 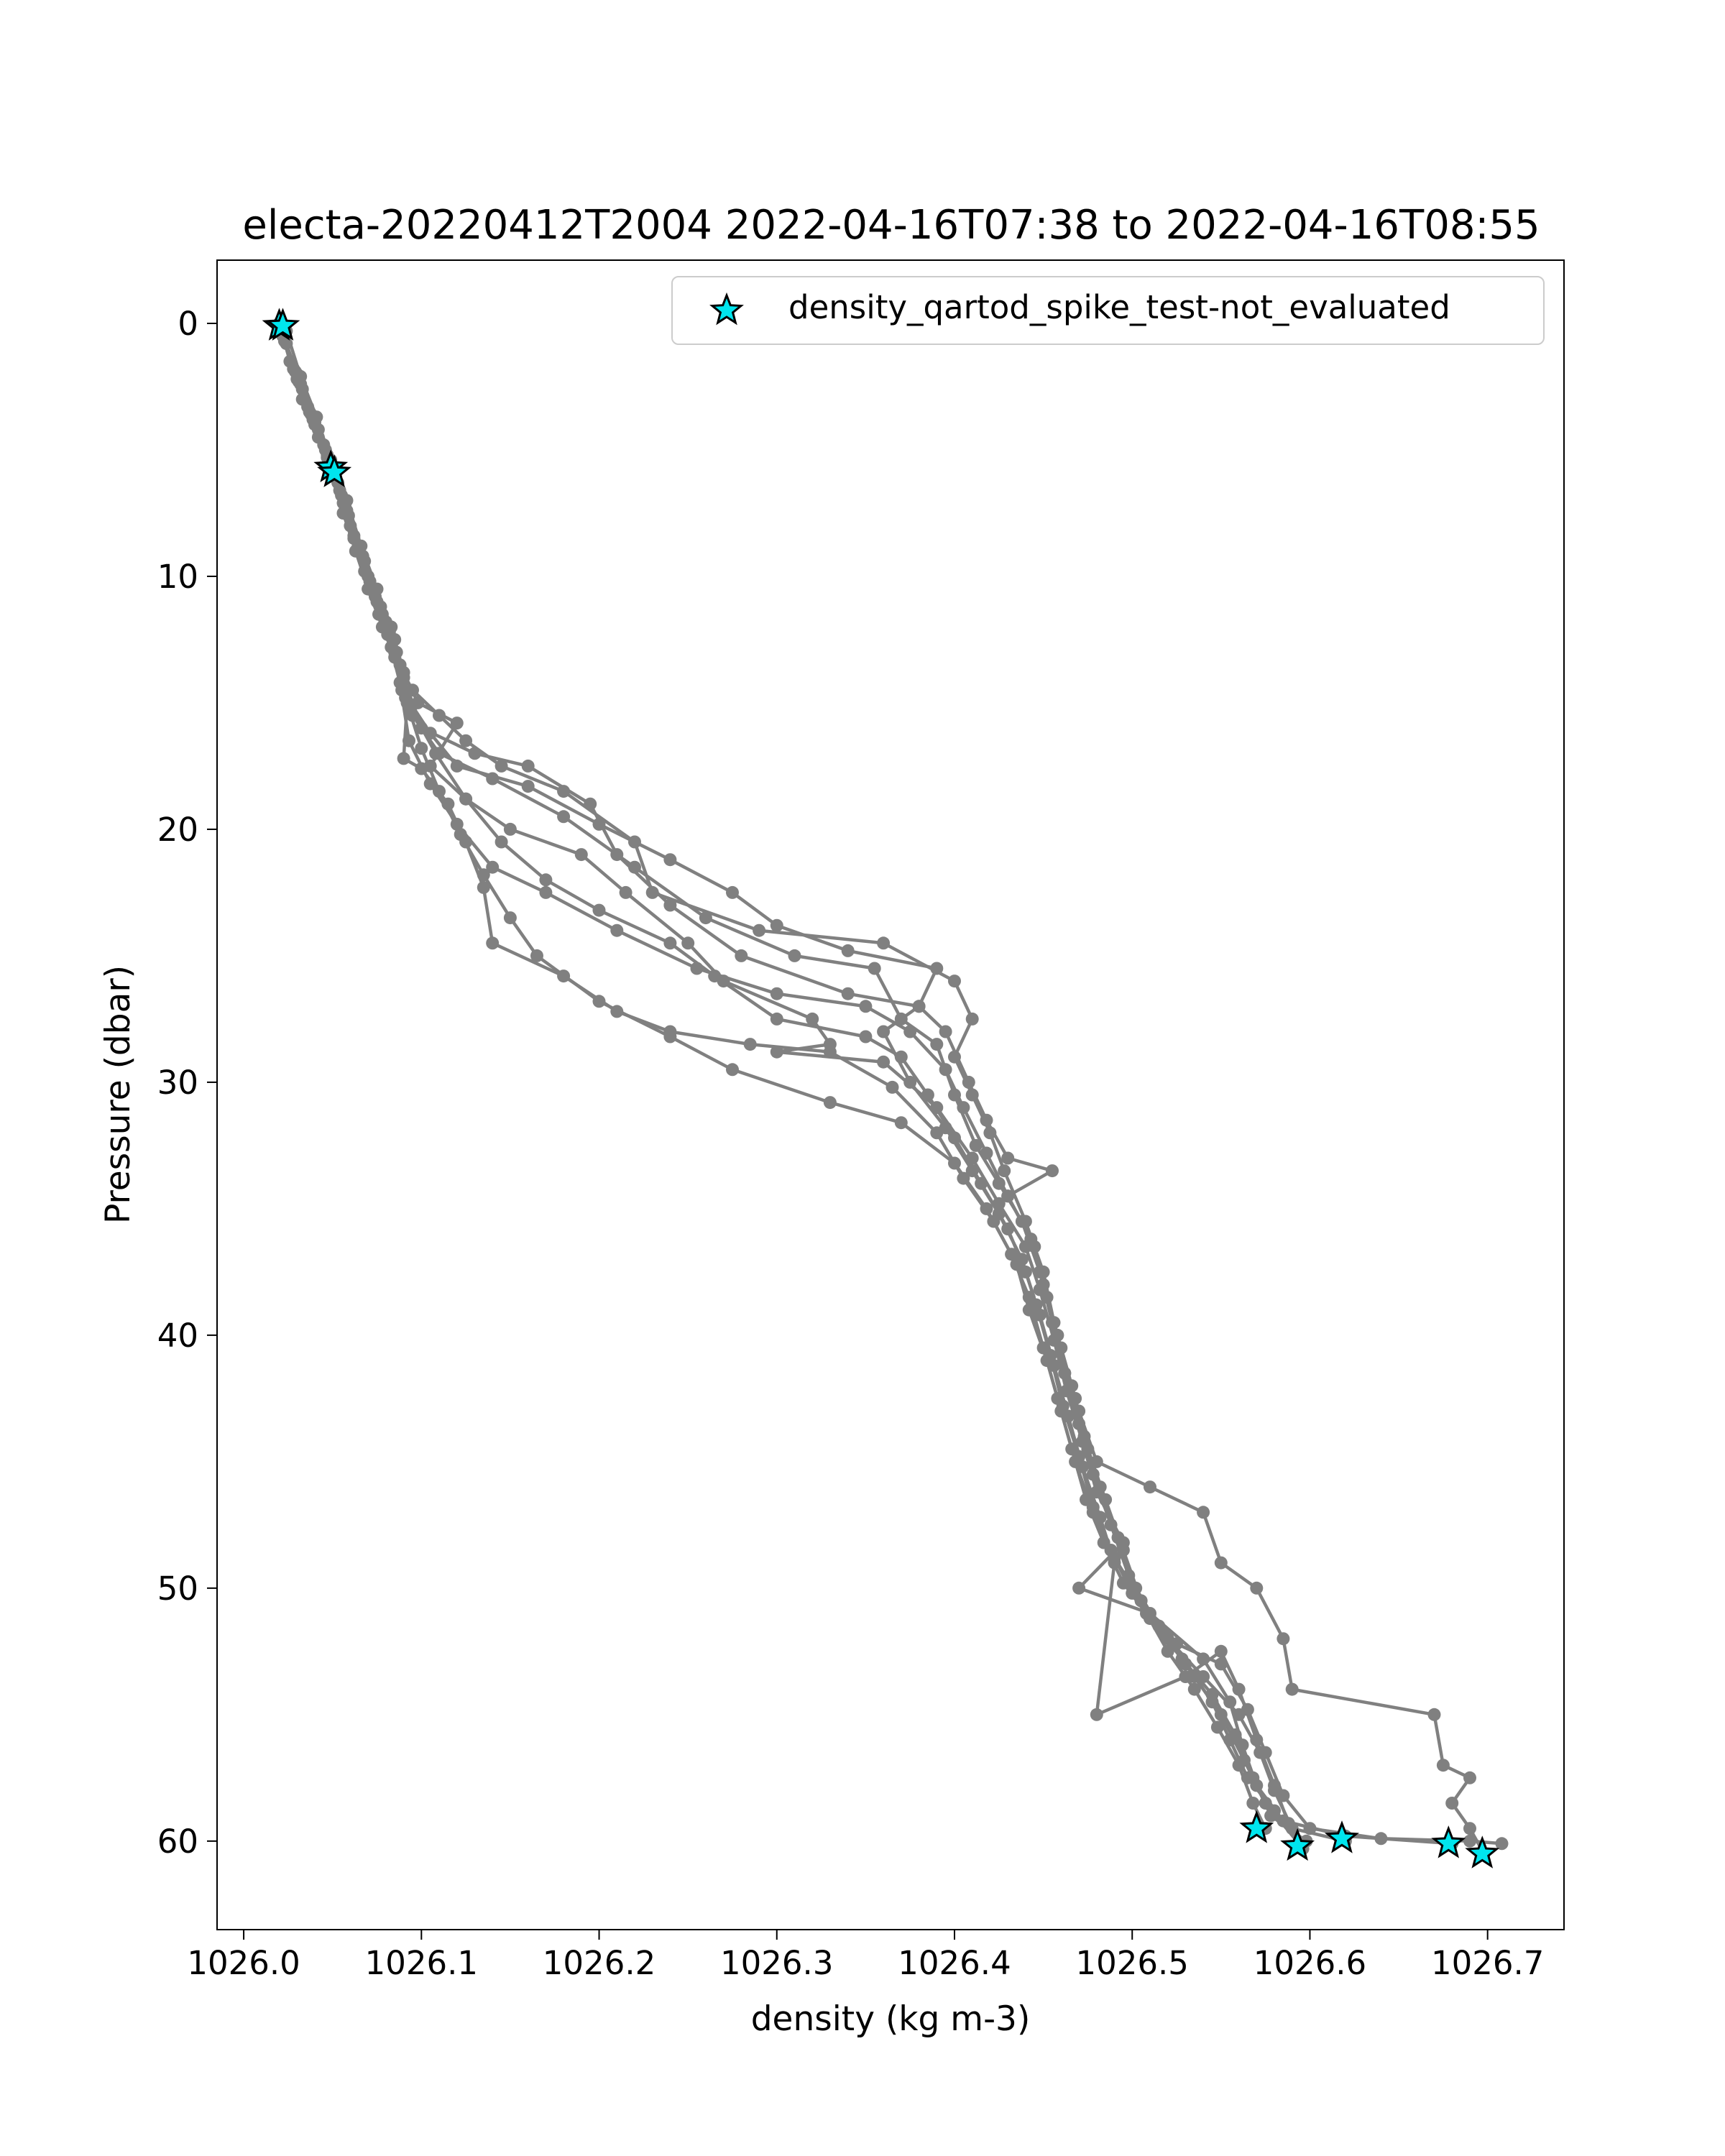 I want to click on x-tick-label: 1026.2, so click(x=599, y=1963).